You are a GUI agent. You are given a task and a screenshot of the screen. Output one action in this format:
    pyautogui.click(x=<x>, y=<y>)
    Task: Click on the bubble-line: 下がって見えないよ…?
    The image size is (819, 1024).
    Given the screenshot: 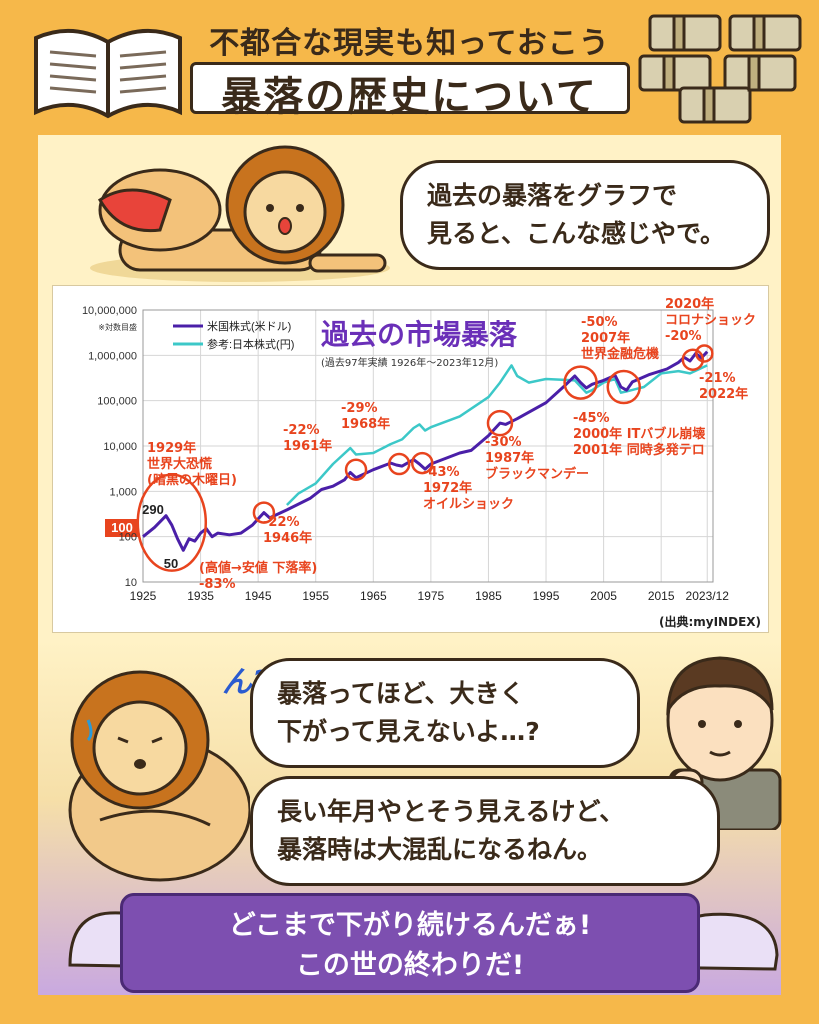 What is the action you would take?
    pyautogui.click(x=408, y=731)
    